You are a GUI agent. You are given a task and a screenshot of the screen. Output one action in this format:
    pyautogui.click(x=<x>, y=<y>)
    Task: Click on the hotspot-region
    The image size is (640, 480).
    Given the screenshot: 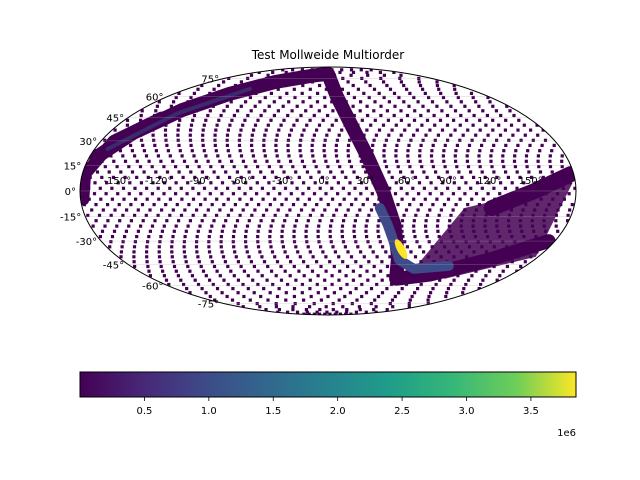 What is the action you would take?
    pyautogui.click(x=414, y=238)
    